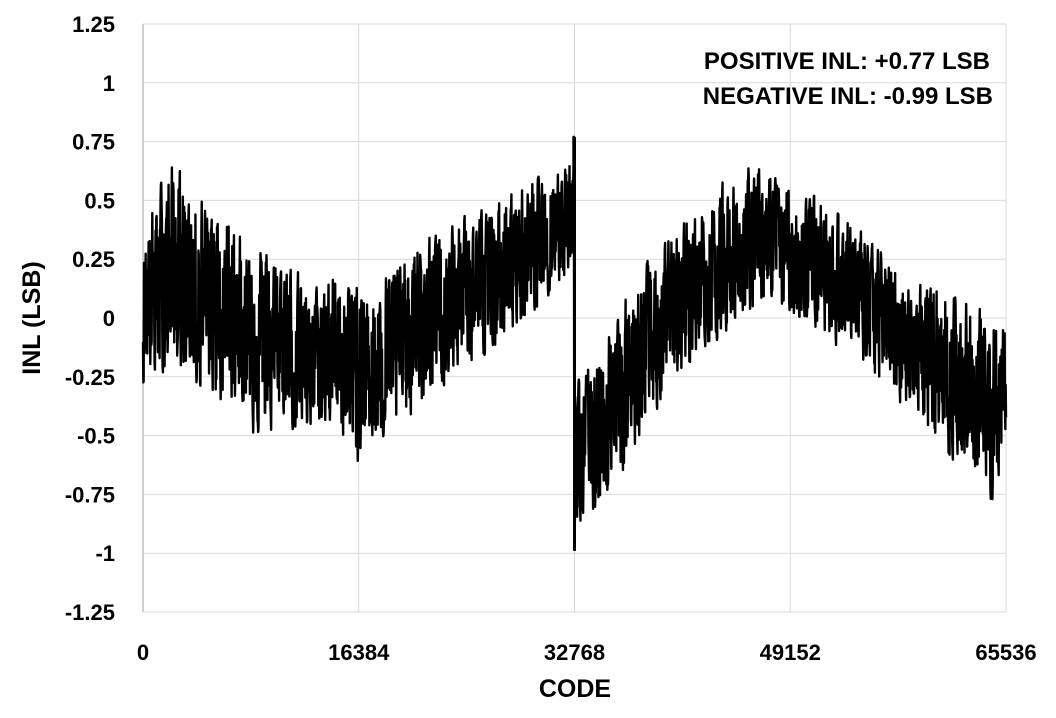 The width and height of the screenshot is (1056, 718). What do you see at coordinates (93, 24) in the screenshot?
I see `y-tick-label: 1.25` at bounding box center [93, 24].